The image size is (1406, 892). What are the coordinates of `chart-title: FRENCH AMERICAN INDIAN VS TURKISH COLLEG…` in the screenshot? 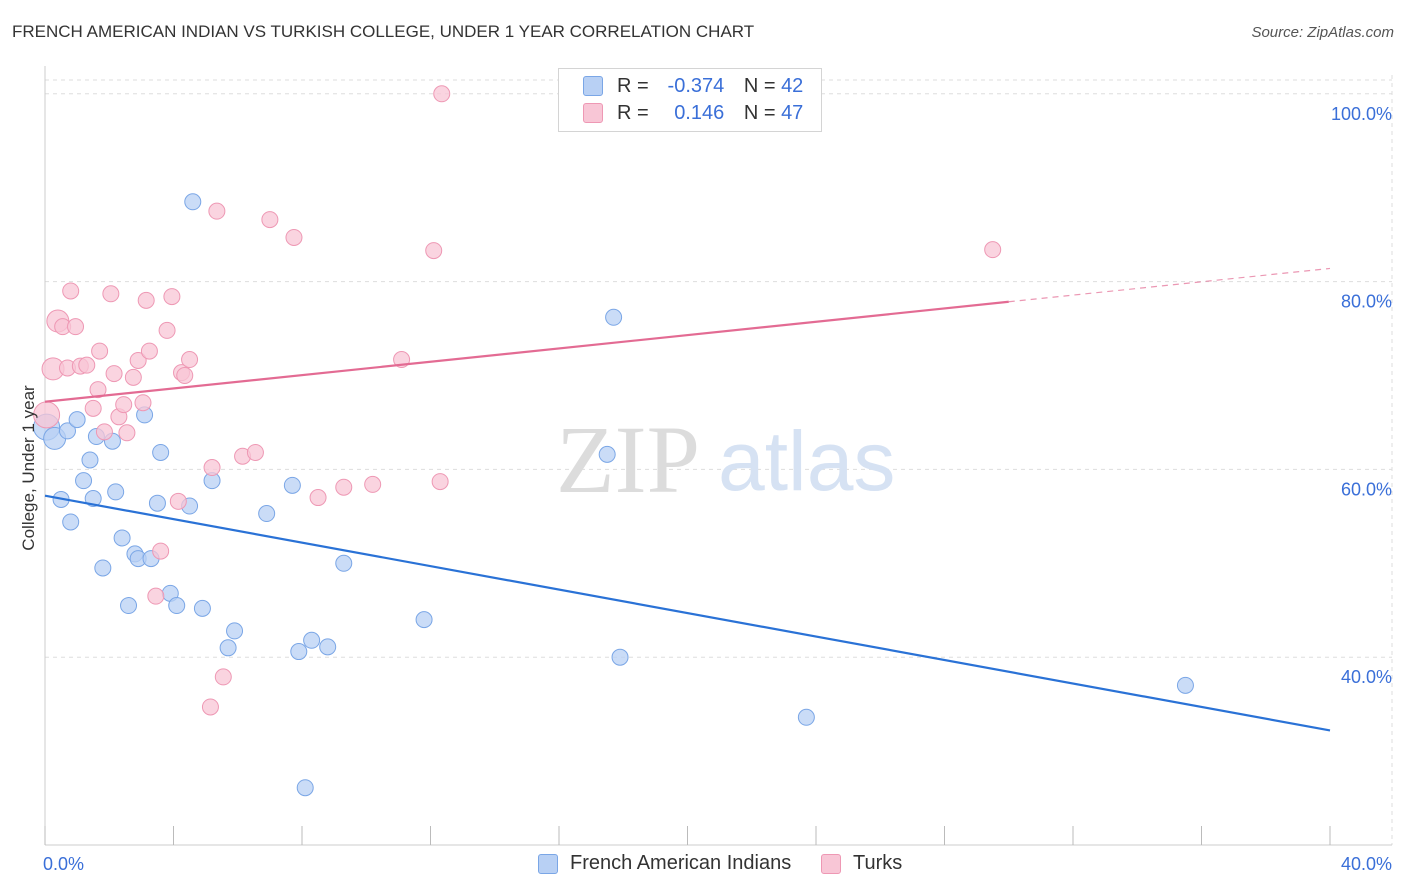 It's located at (383, 31).